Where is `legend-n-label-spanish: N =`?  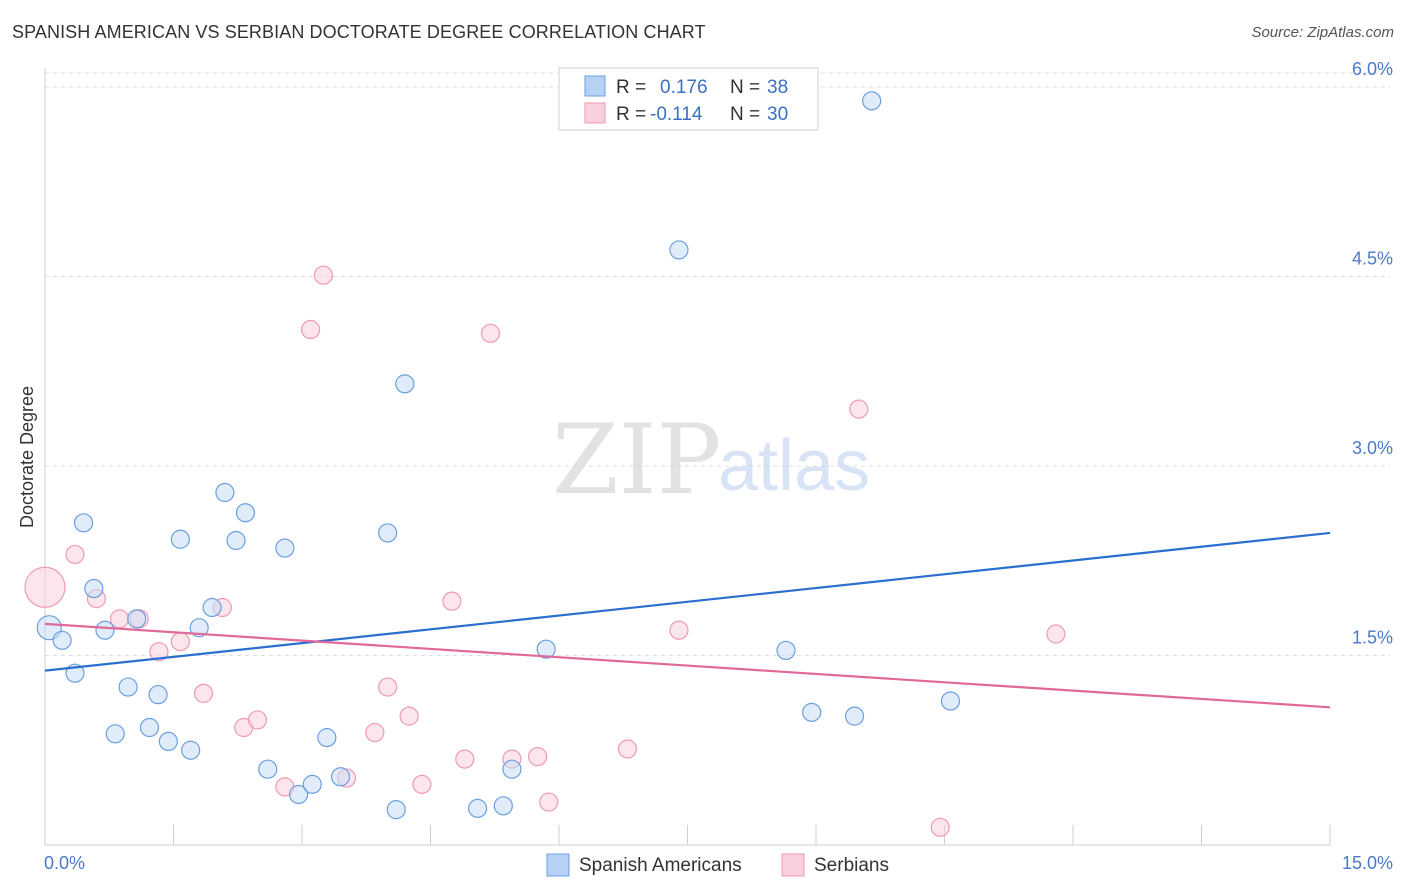 legend-n-label-spanish: N = is located at coordinates (745, 87).